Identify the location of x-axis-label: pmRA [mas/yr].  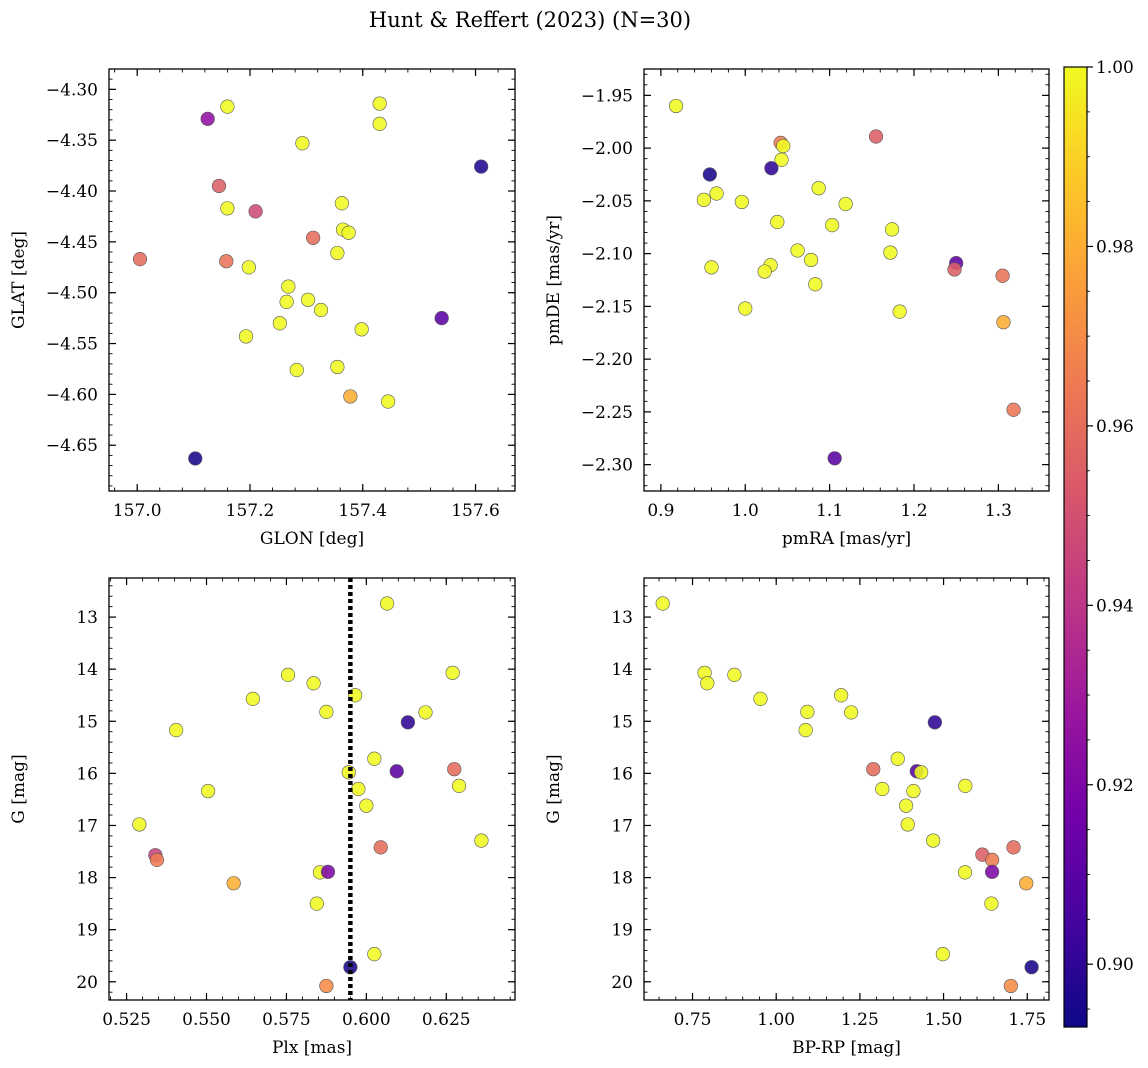
(846, 539).